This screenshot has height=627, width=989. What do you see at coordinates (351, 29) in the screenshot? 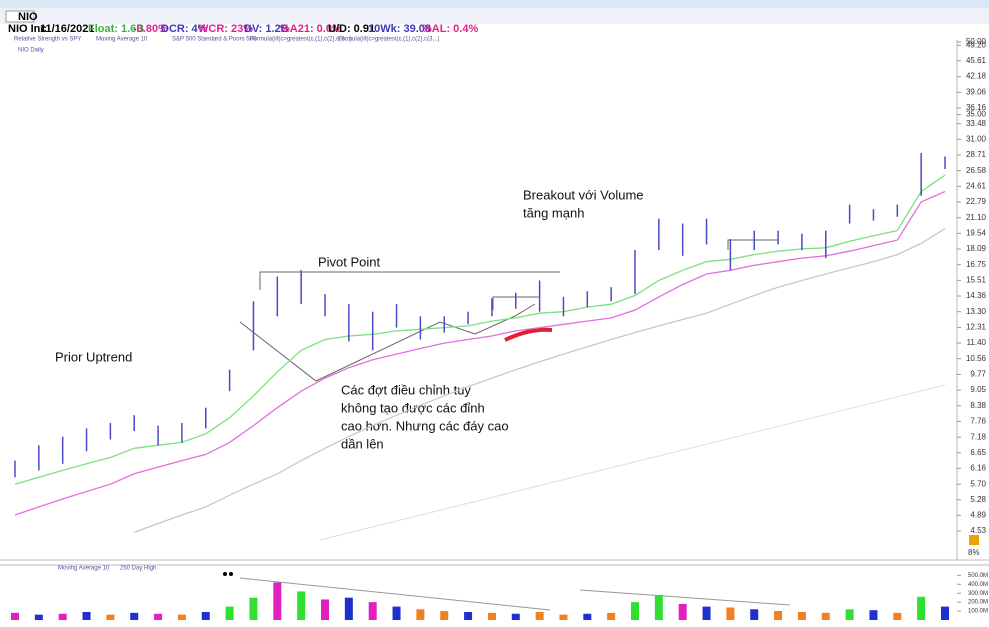
I see `ud: U/D: 0.91` at bounding box center [351, 29].